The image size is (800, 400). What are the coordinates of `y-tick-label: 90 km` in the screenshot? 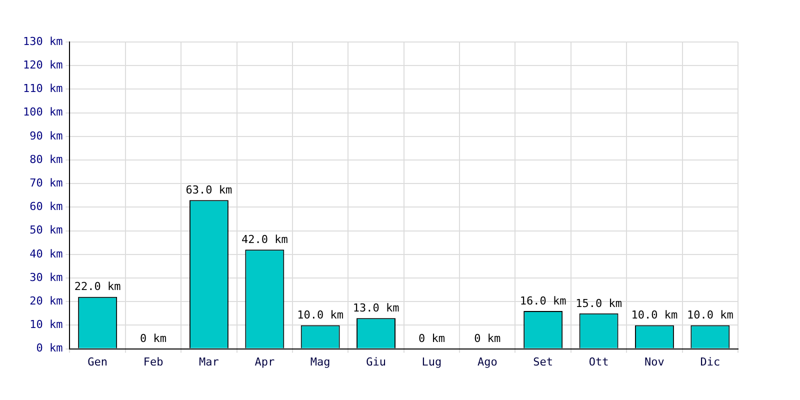 It's located at (47, 135).